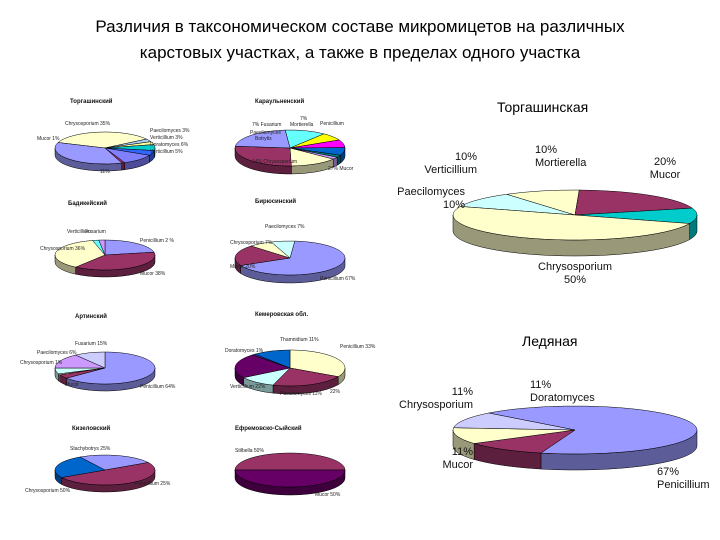 The width and height of the screenshot is (720, 540). Describe the element at coordinates (268, 428) in the screenshot. I see `pie-title: Ефремовско-Сыйский` at that location.